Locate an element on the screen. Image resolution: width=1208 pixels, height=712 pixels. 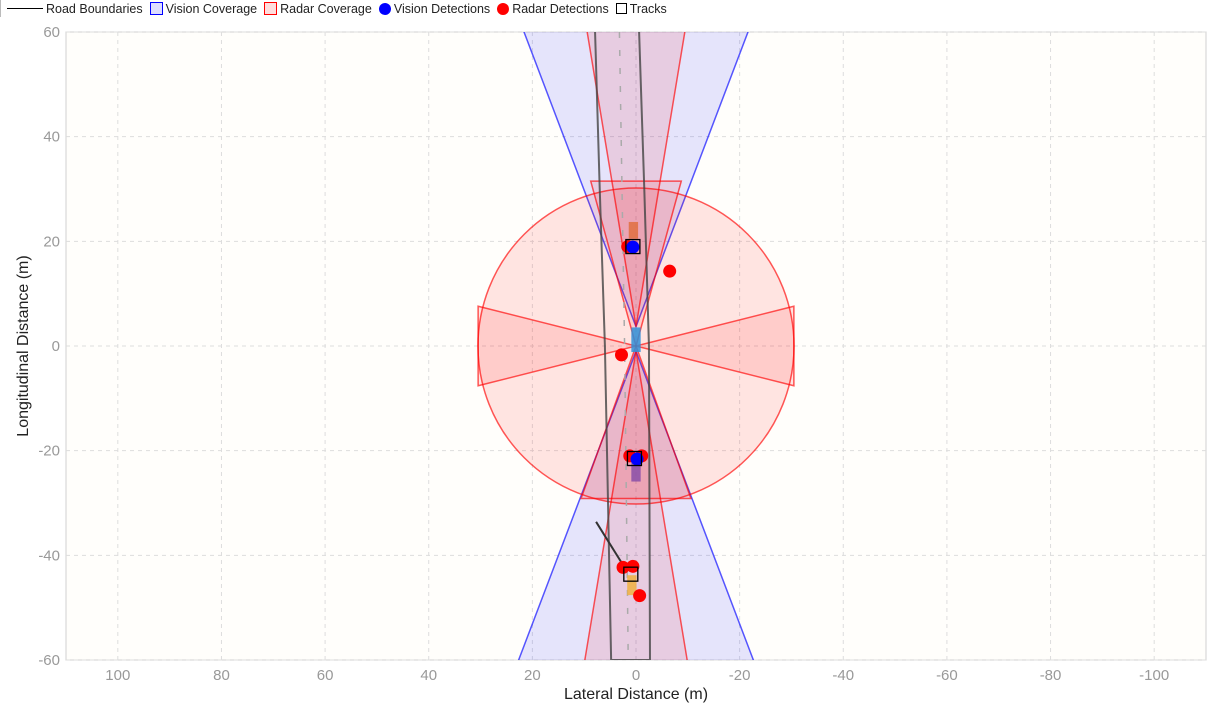
legend-label: Radar Coverage is located at coordinates (326, 8).